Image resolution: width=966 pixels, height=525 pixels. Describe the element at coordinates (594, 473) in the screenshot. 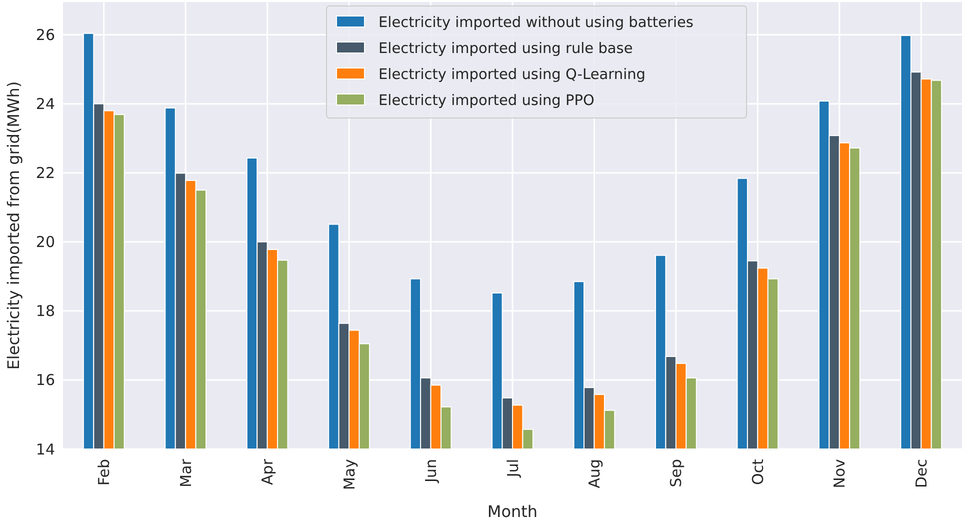

I see `x-tick-label: Aug` at that location.